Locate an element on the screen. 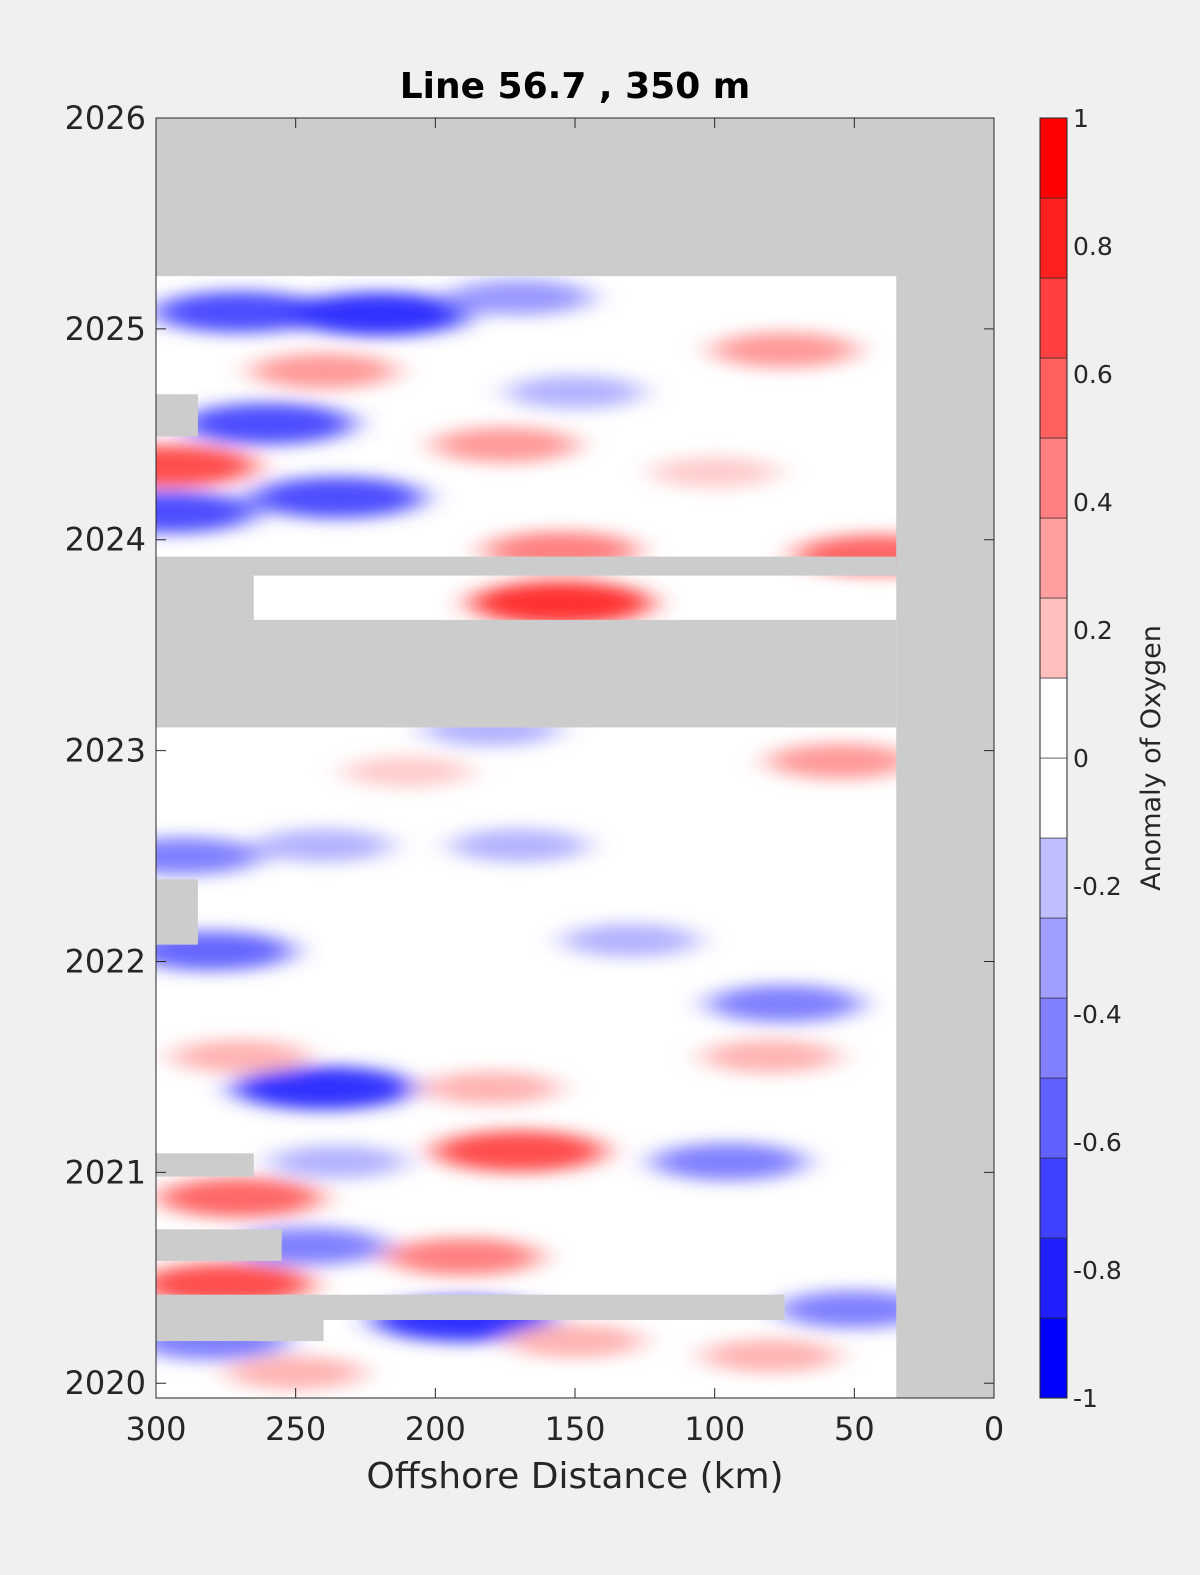  y-tick-label: 2023 is located at coordinates (105, 751).